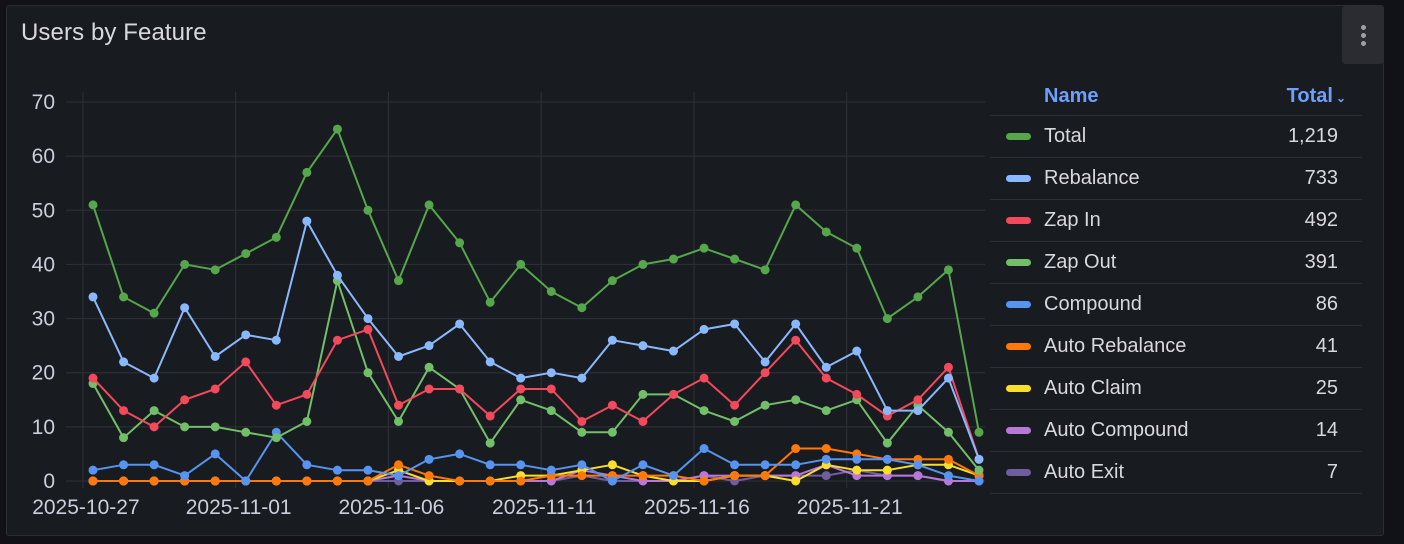 The height and width of the screenshot is (544, 1404). I want to click on series-compound, so click(536, 456).